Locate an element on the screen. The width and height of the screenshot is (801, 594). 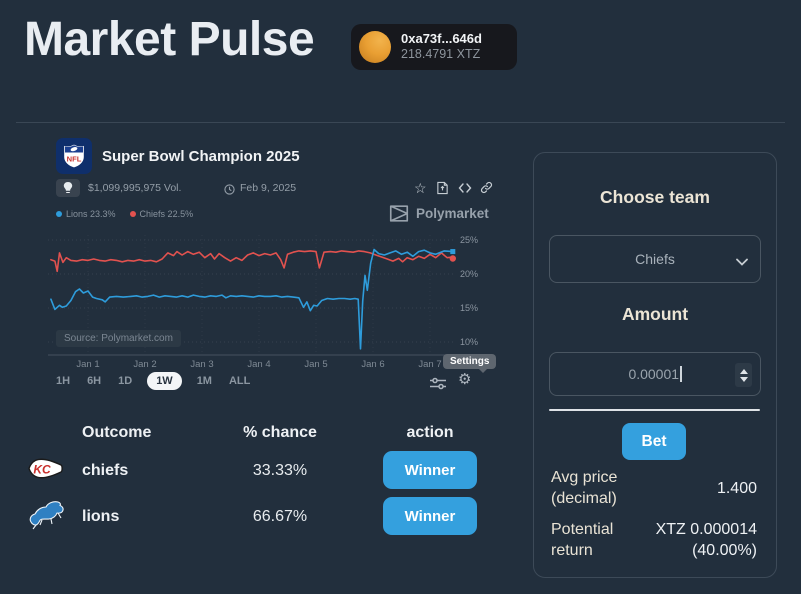
wallet-button: 0xa73f...646d 218.4791 XTZ is located at coordinates (434, 47).